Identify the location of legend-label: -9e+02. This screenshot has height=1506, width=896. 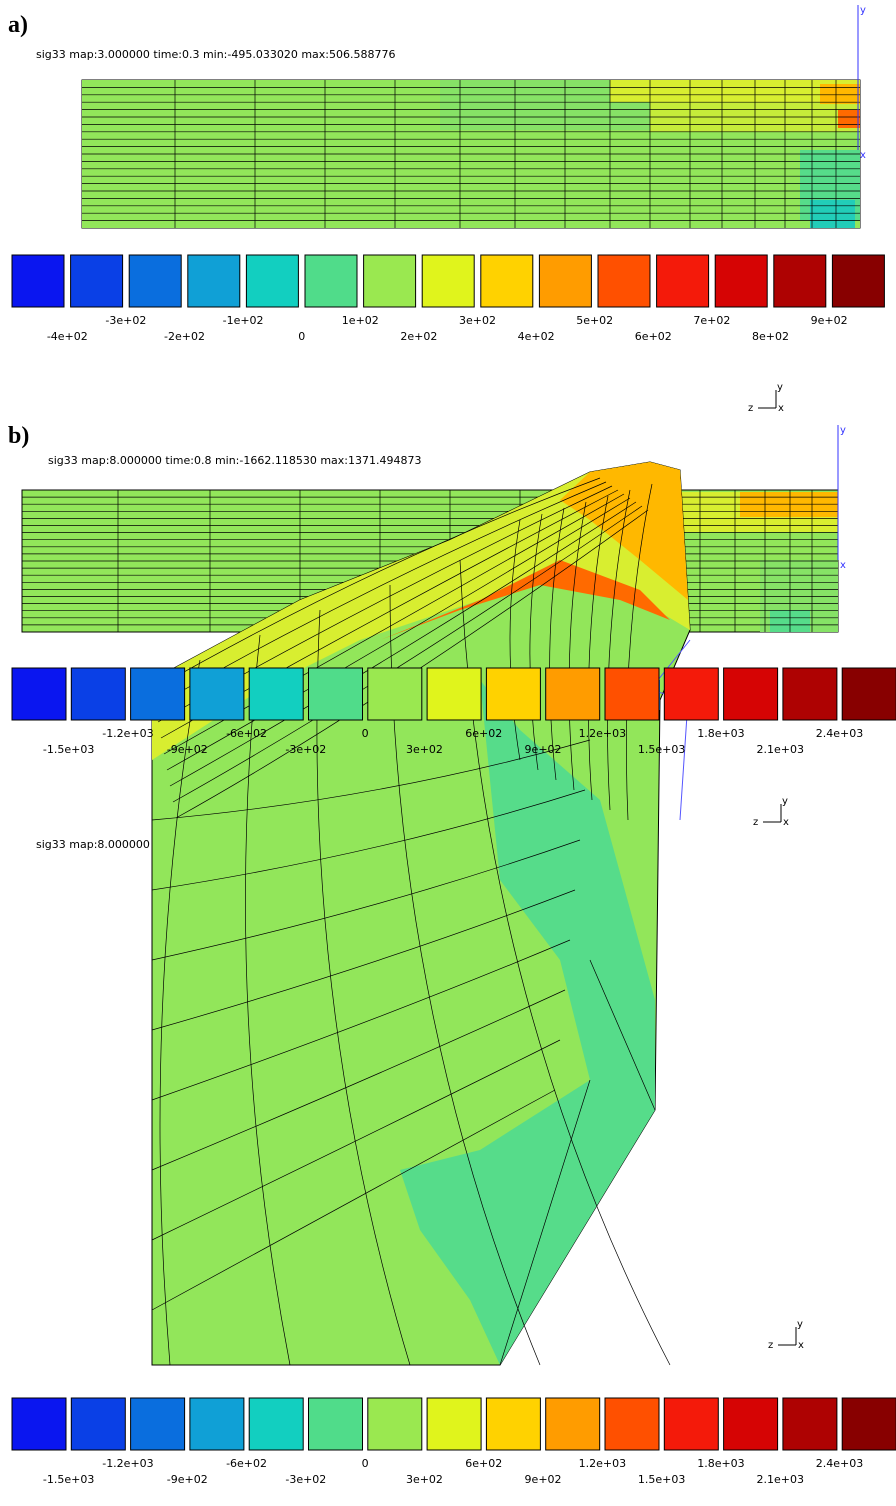
(187, 749).